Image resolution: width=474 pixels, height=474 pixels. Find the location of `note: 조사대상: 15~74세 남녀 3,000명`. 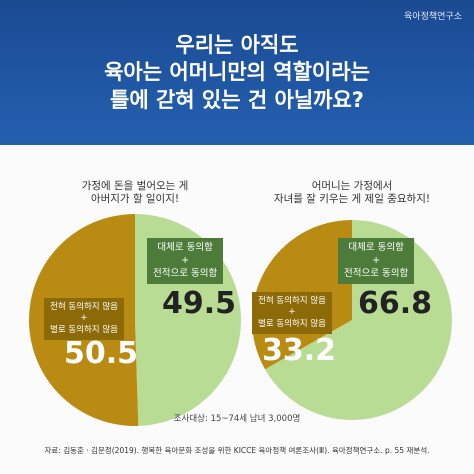

note: 조사대상: 15~74세 남녀 3,000명 is located at coordinates (237, 419).